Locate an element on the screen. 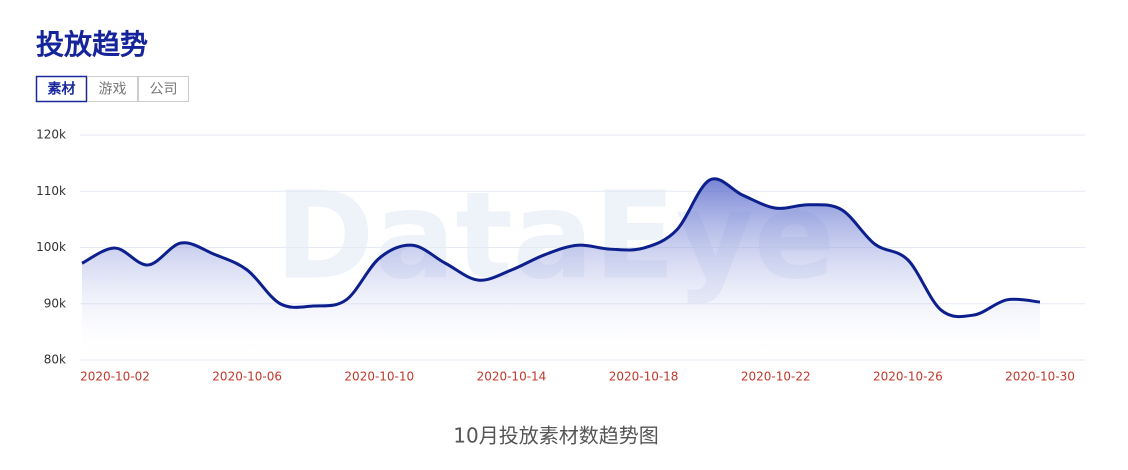 The width and height of the screenshot is (1128, 470). tab-label: 公司 is located at coordinates (164, 90).